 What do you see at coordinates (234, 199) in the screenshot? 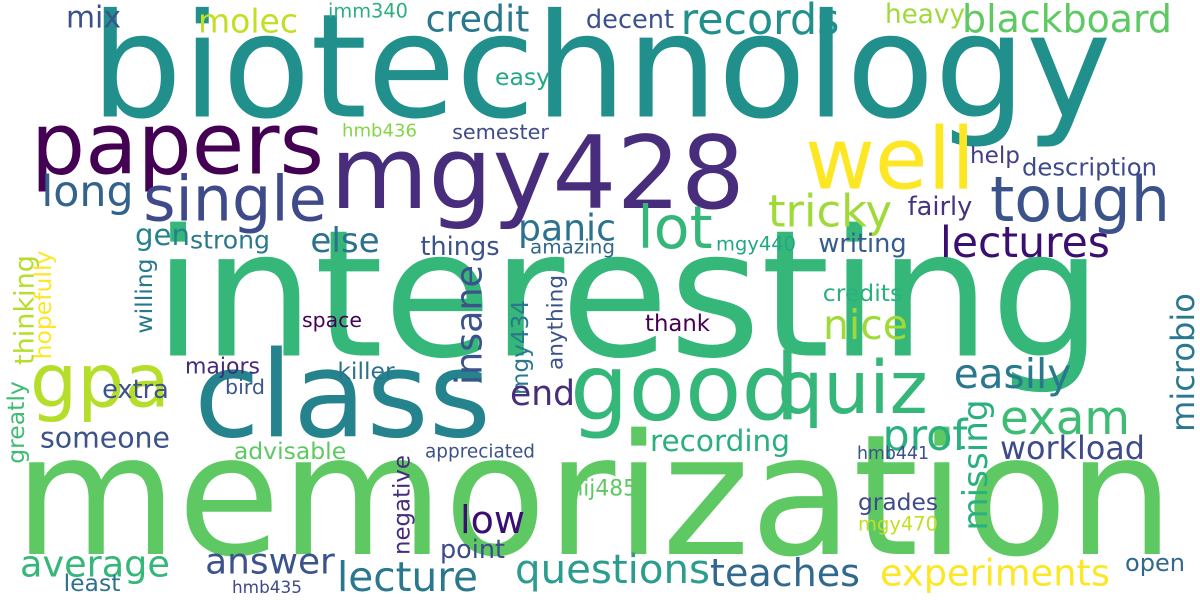
I see `word-single: single` at bounding box center [234, 199].